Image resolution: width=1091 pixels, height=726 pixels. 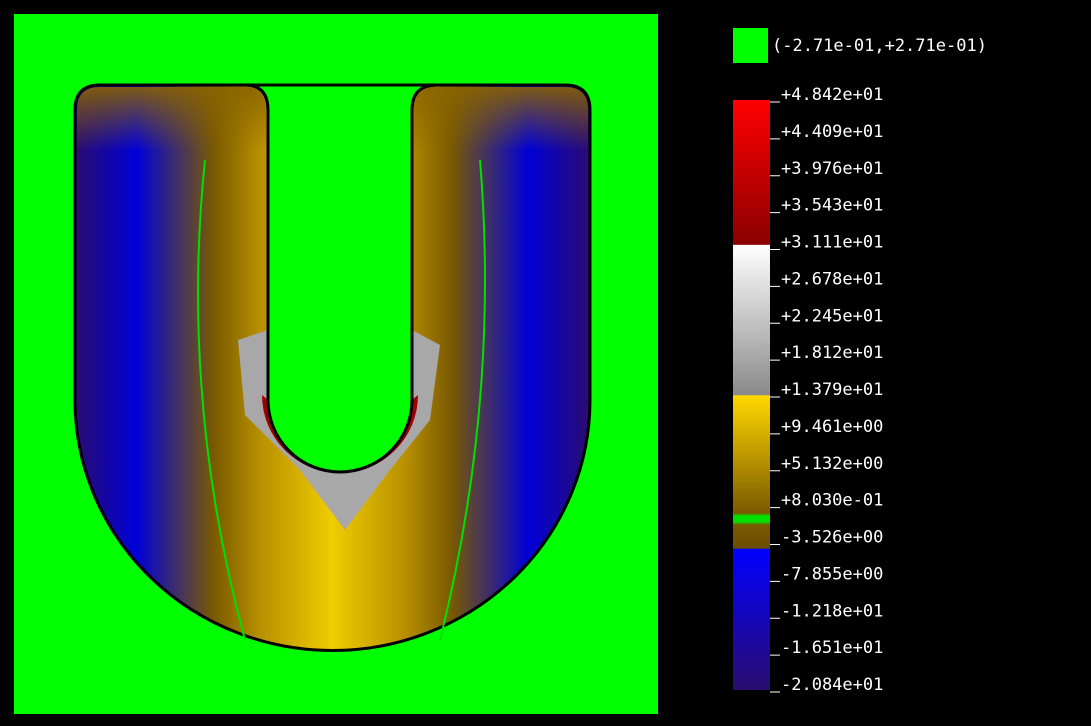 What do you see at coordinates (341, 278) in the screenshot?
I see `slot` at bounding box center [341, 278].